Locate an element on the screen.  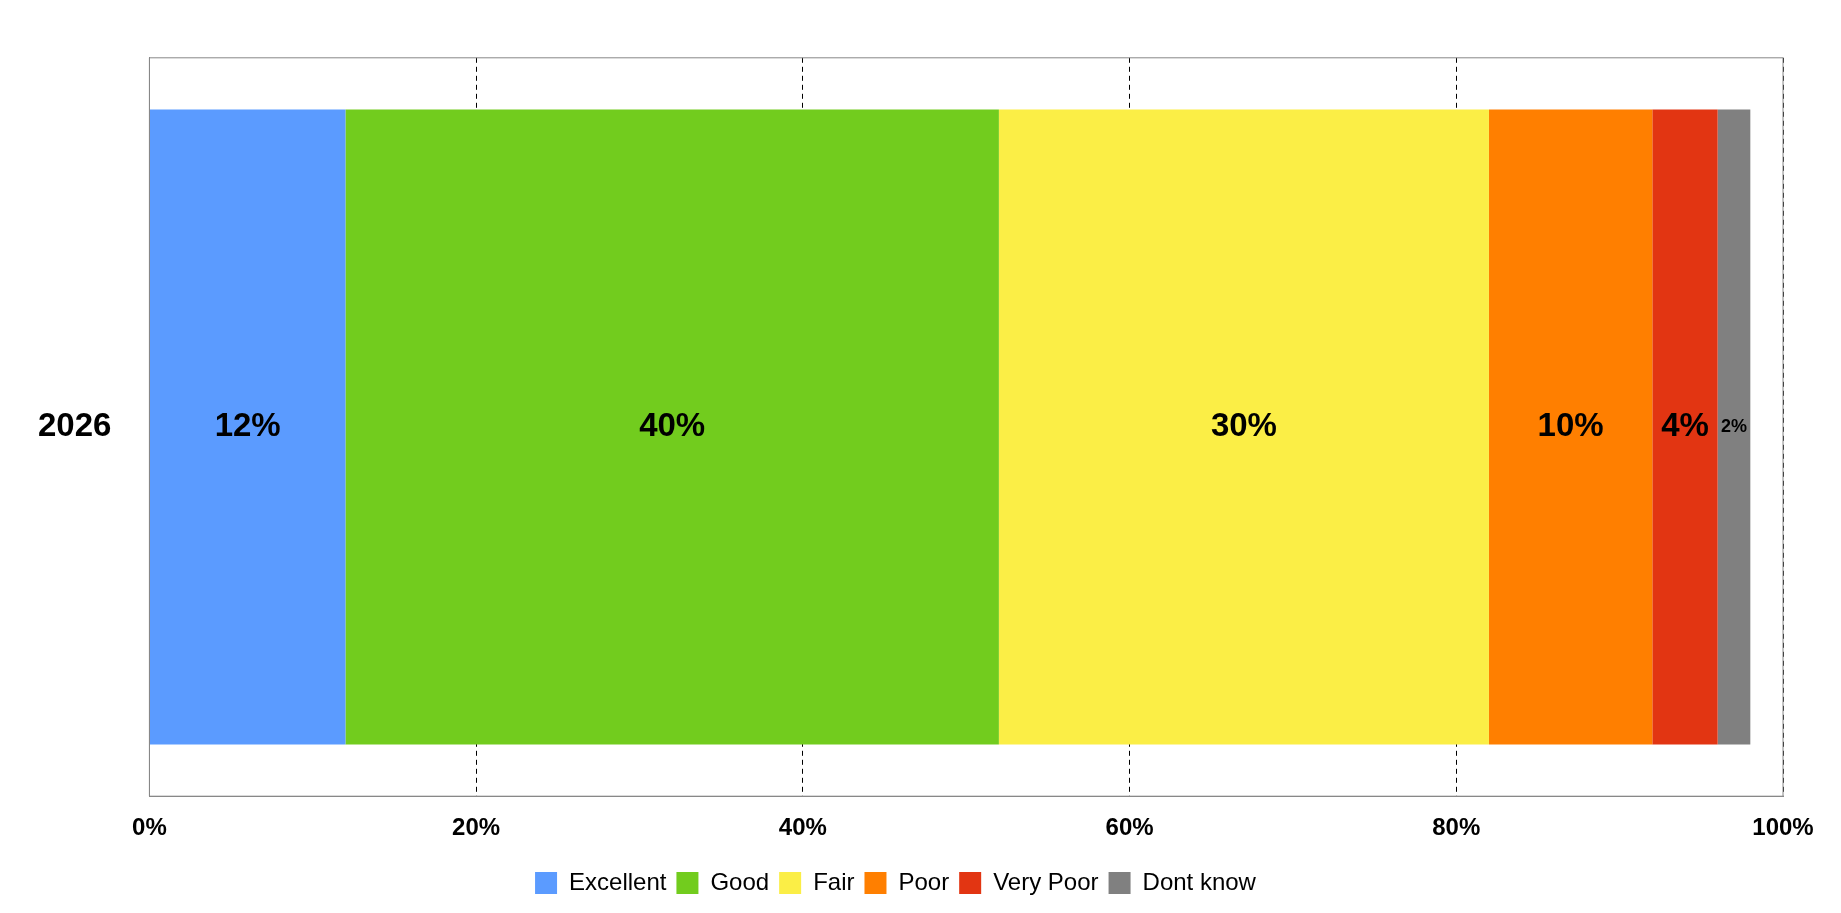
x-tick-label: 100% is located at coordinates (1783, 827).